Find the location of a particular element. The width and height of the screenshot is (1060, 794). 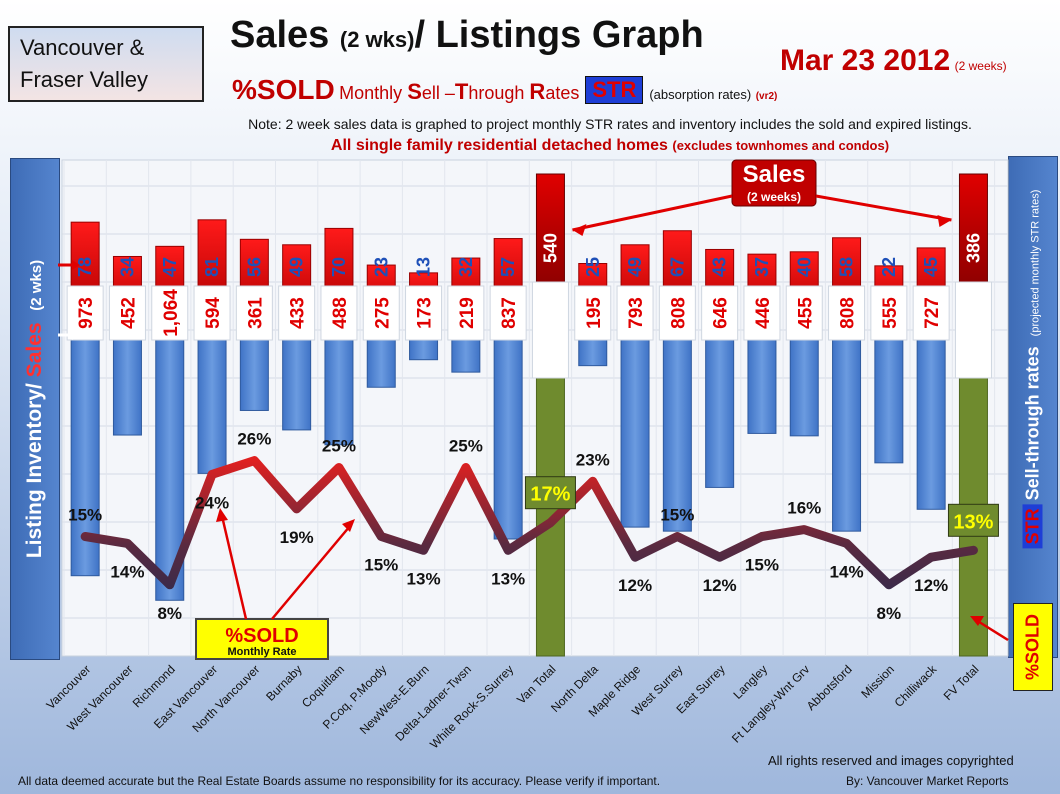

sold-callout-sub: Monthly Rate is located at coordinates (261, 652).